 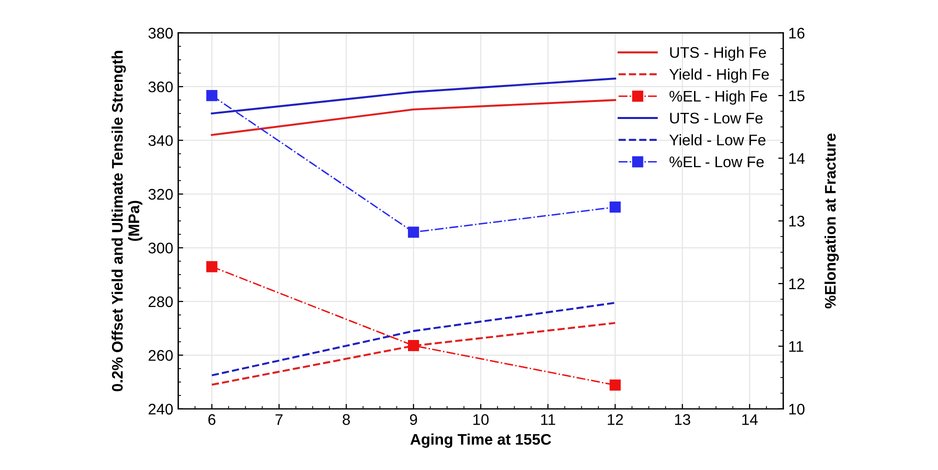 What do you see at coordinates (796, 346) in the screenshot?
I see `y2-tick-label: 11` at bounding box center [796, 346].